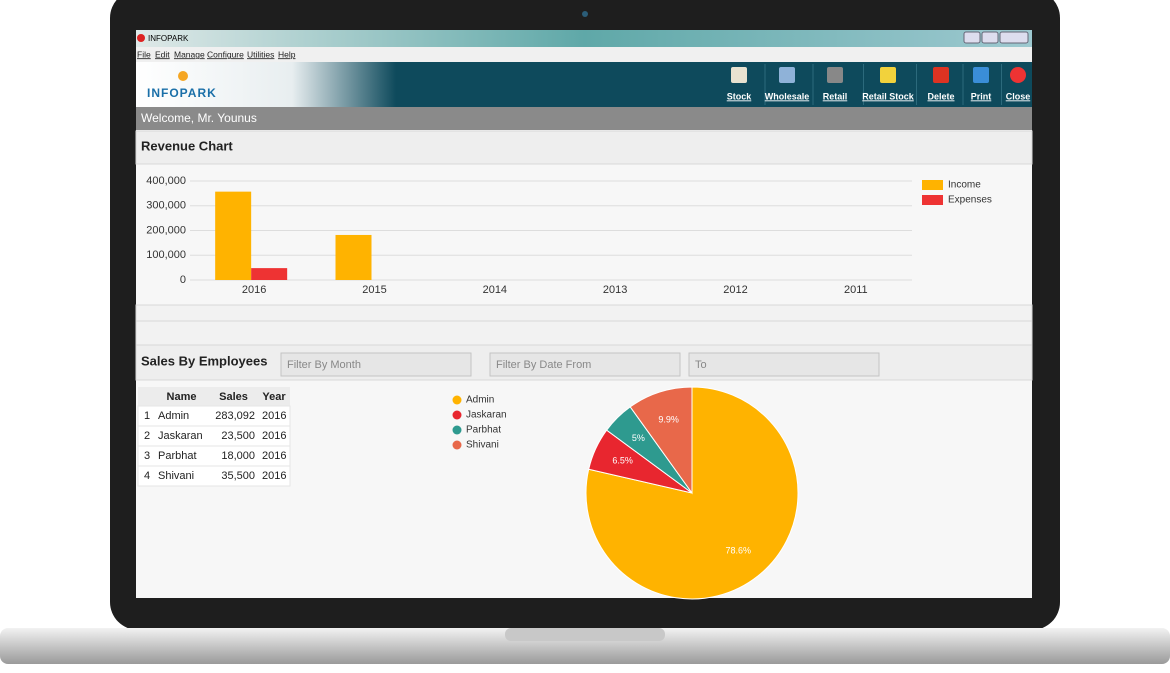 This screenshot has width=1170, height=673. Describe the element at coordinates (260, 54) in the screenshot. I see `menu-item: Utilities` at that location.